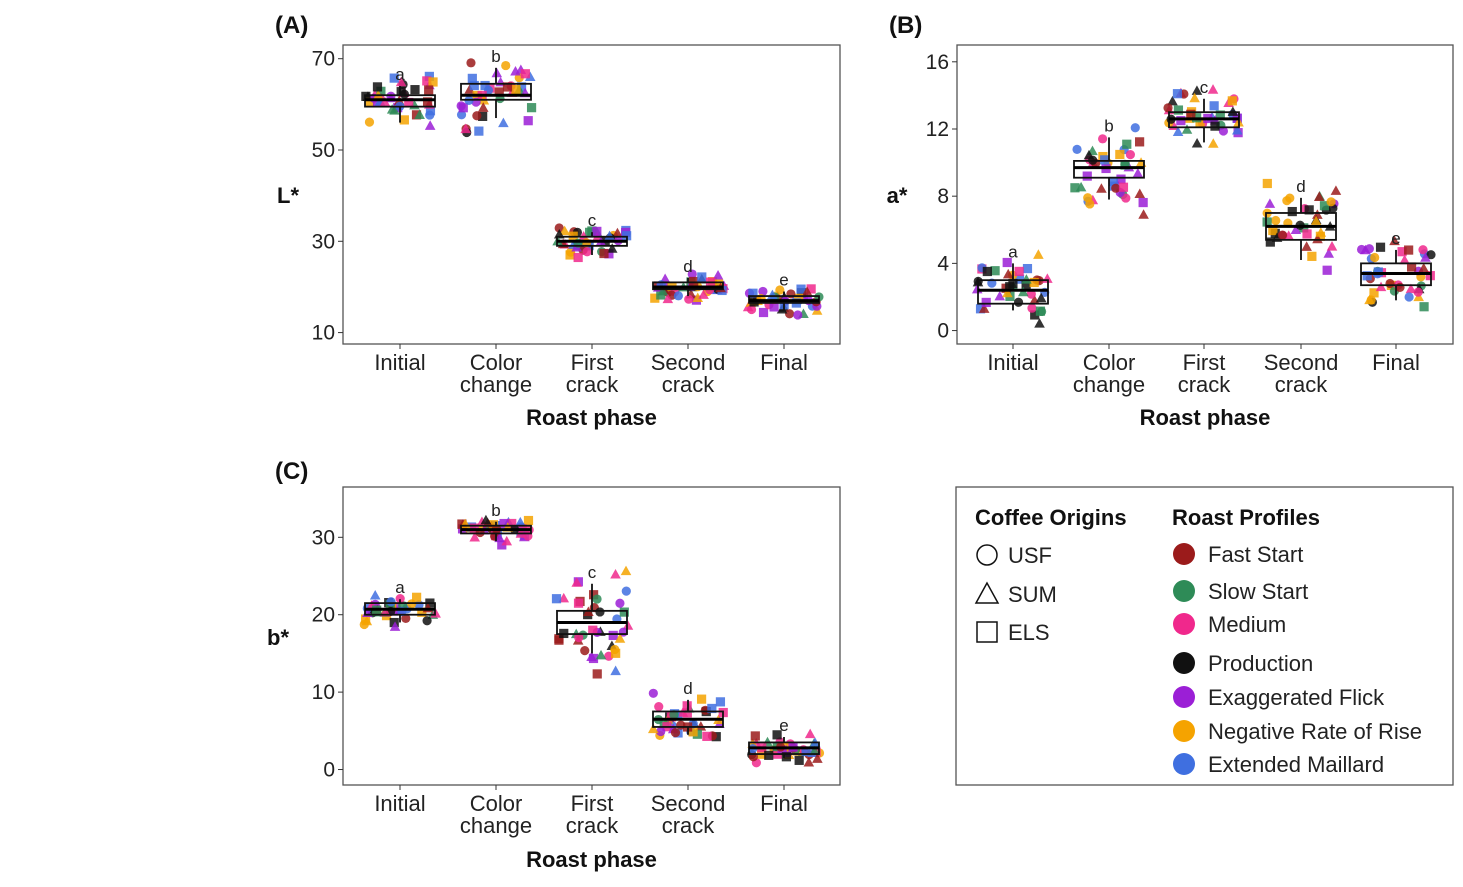 Image resolution: width=1463 pixels, height=887 pixels. I want to click on legend-profile-label: Fast Start, so click(1255, 554).